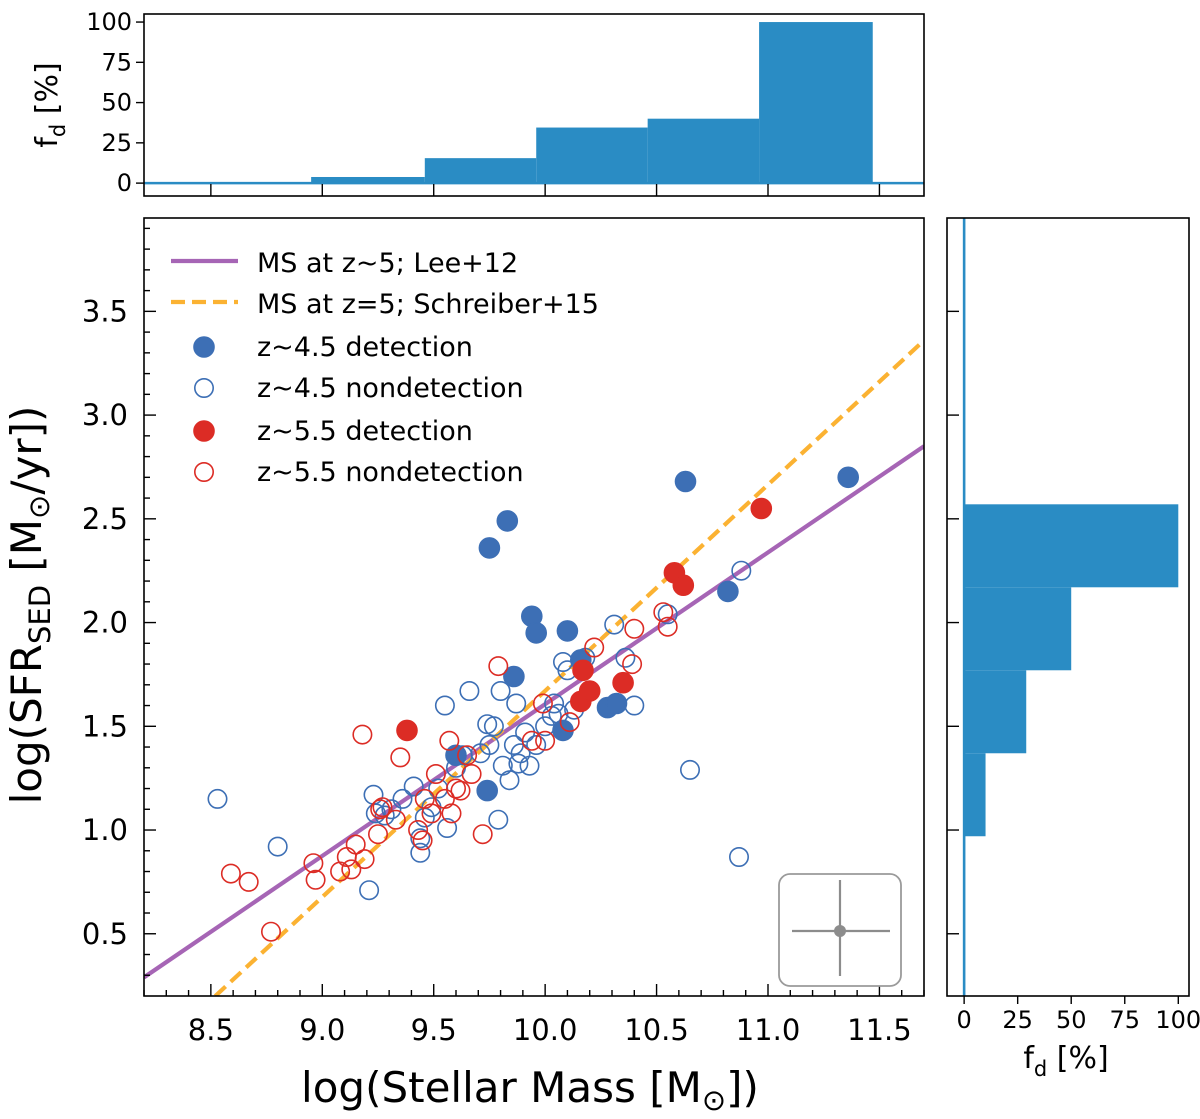 The height and width of the screenshot is (1119, 1200). What do you see at coordinates (204, 387) in the screenshot?
I see `legend-marker-z45-nondetection` at bounding box center [204, 387].